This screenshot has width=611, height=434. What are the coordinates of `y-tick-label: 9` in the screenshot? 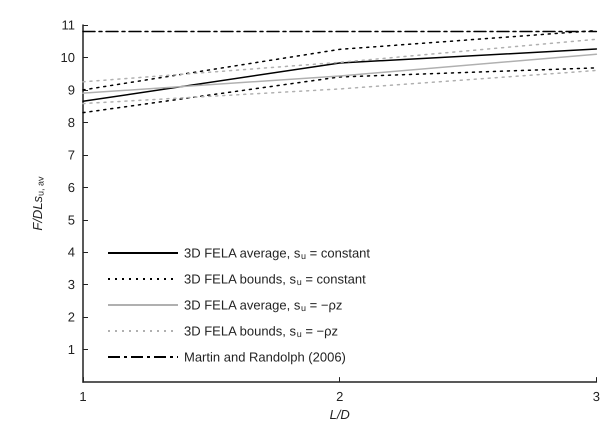 It's located at (71, 90).